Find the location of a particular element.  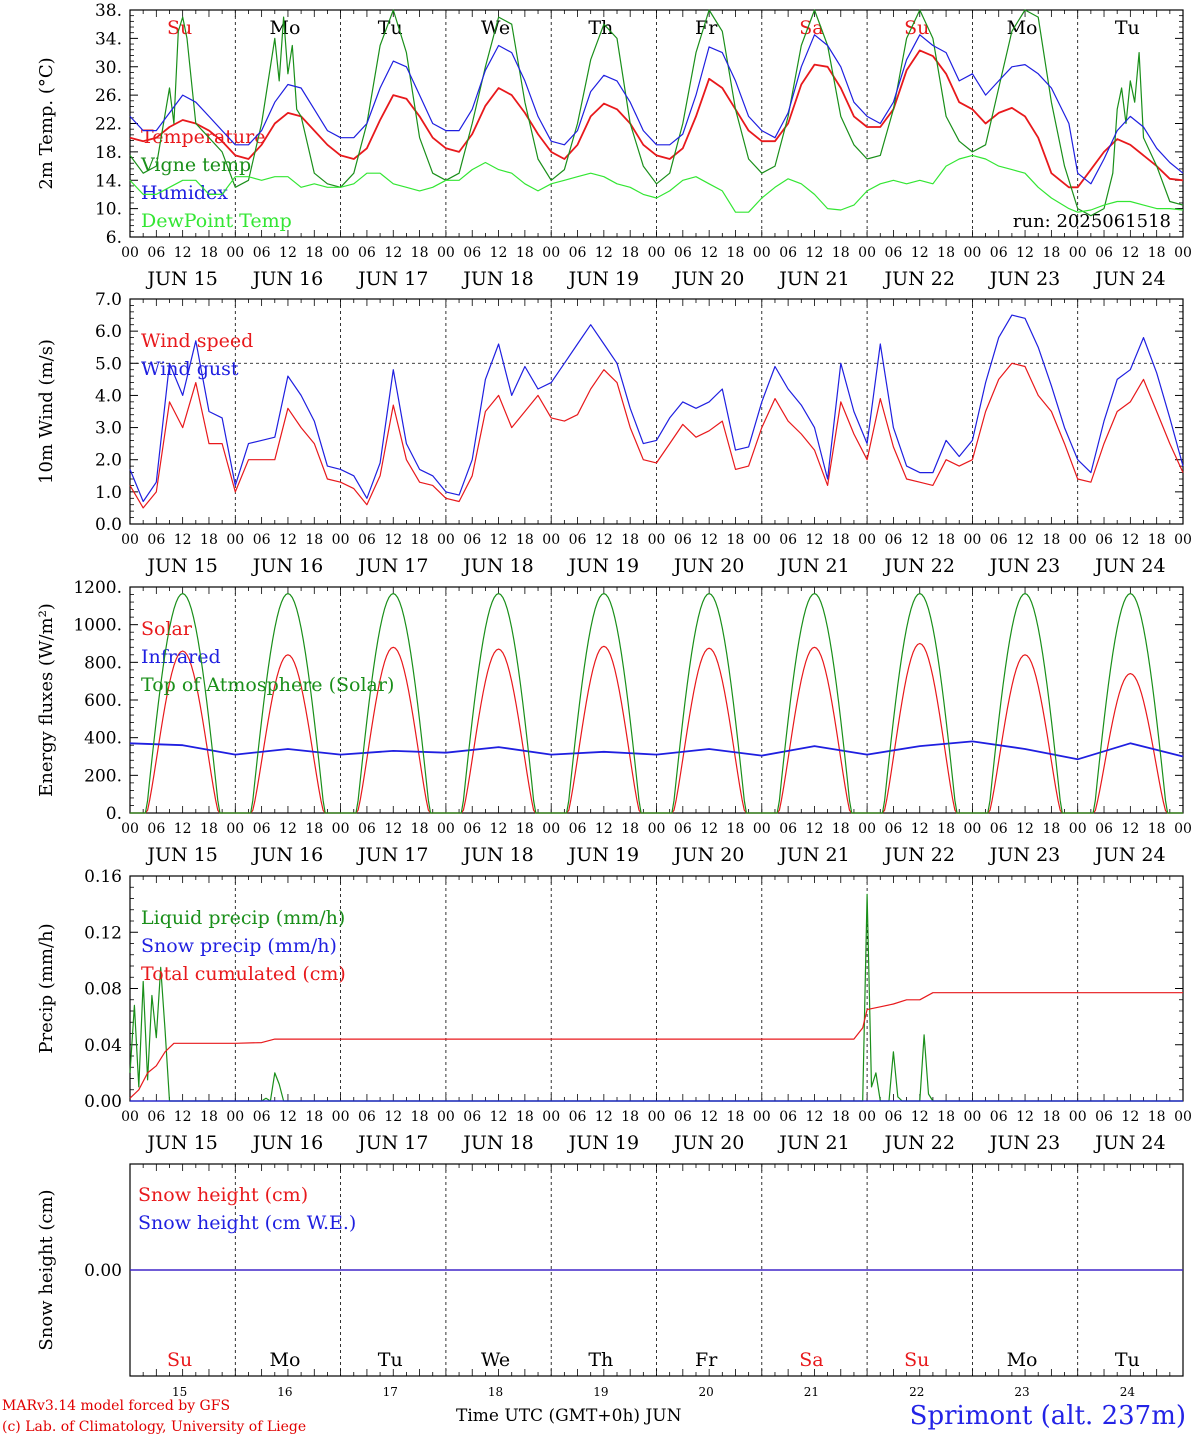

legend-entry: Infrared is located at coordinates (181, 657).